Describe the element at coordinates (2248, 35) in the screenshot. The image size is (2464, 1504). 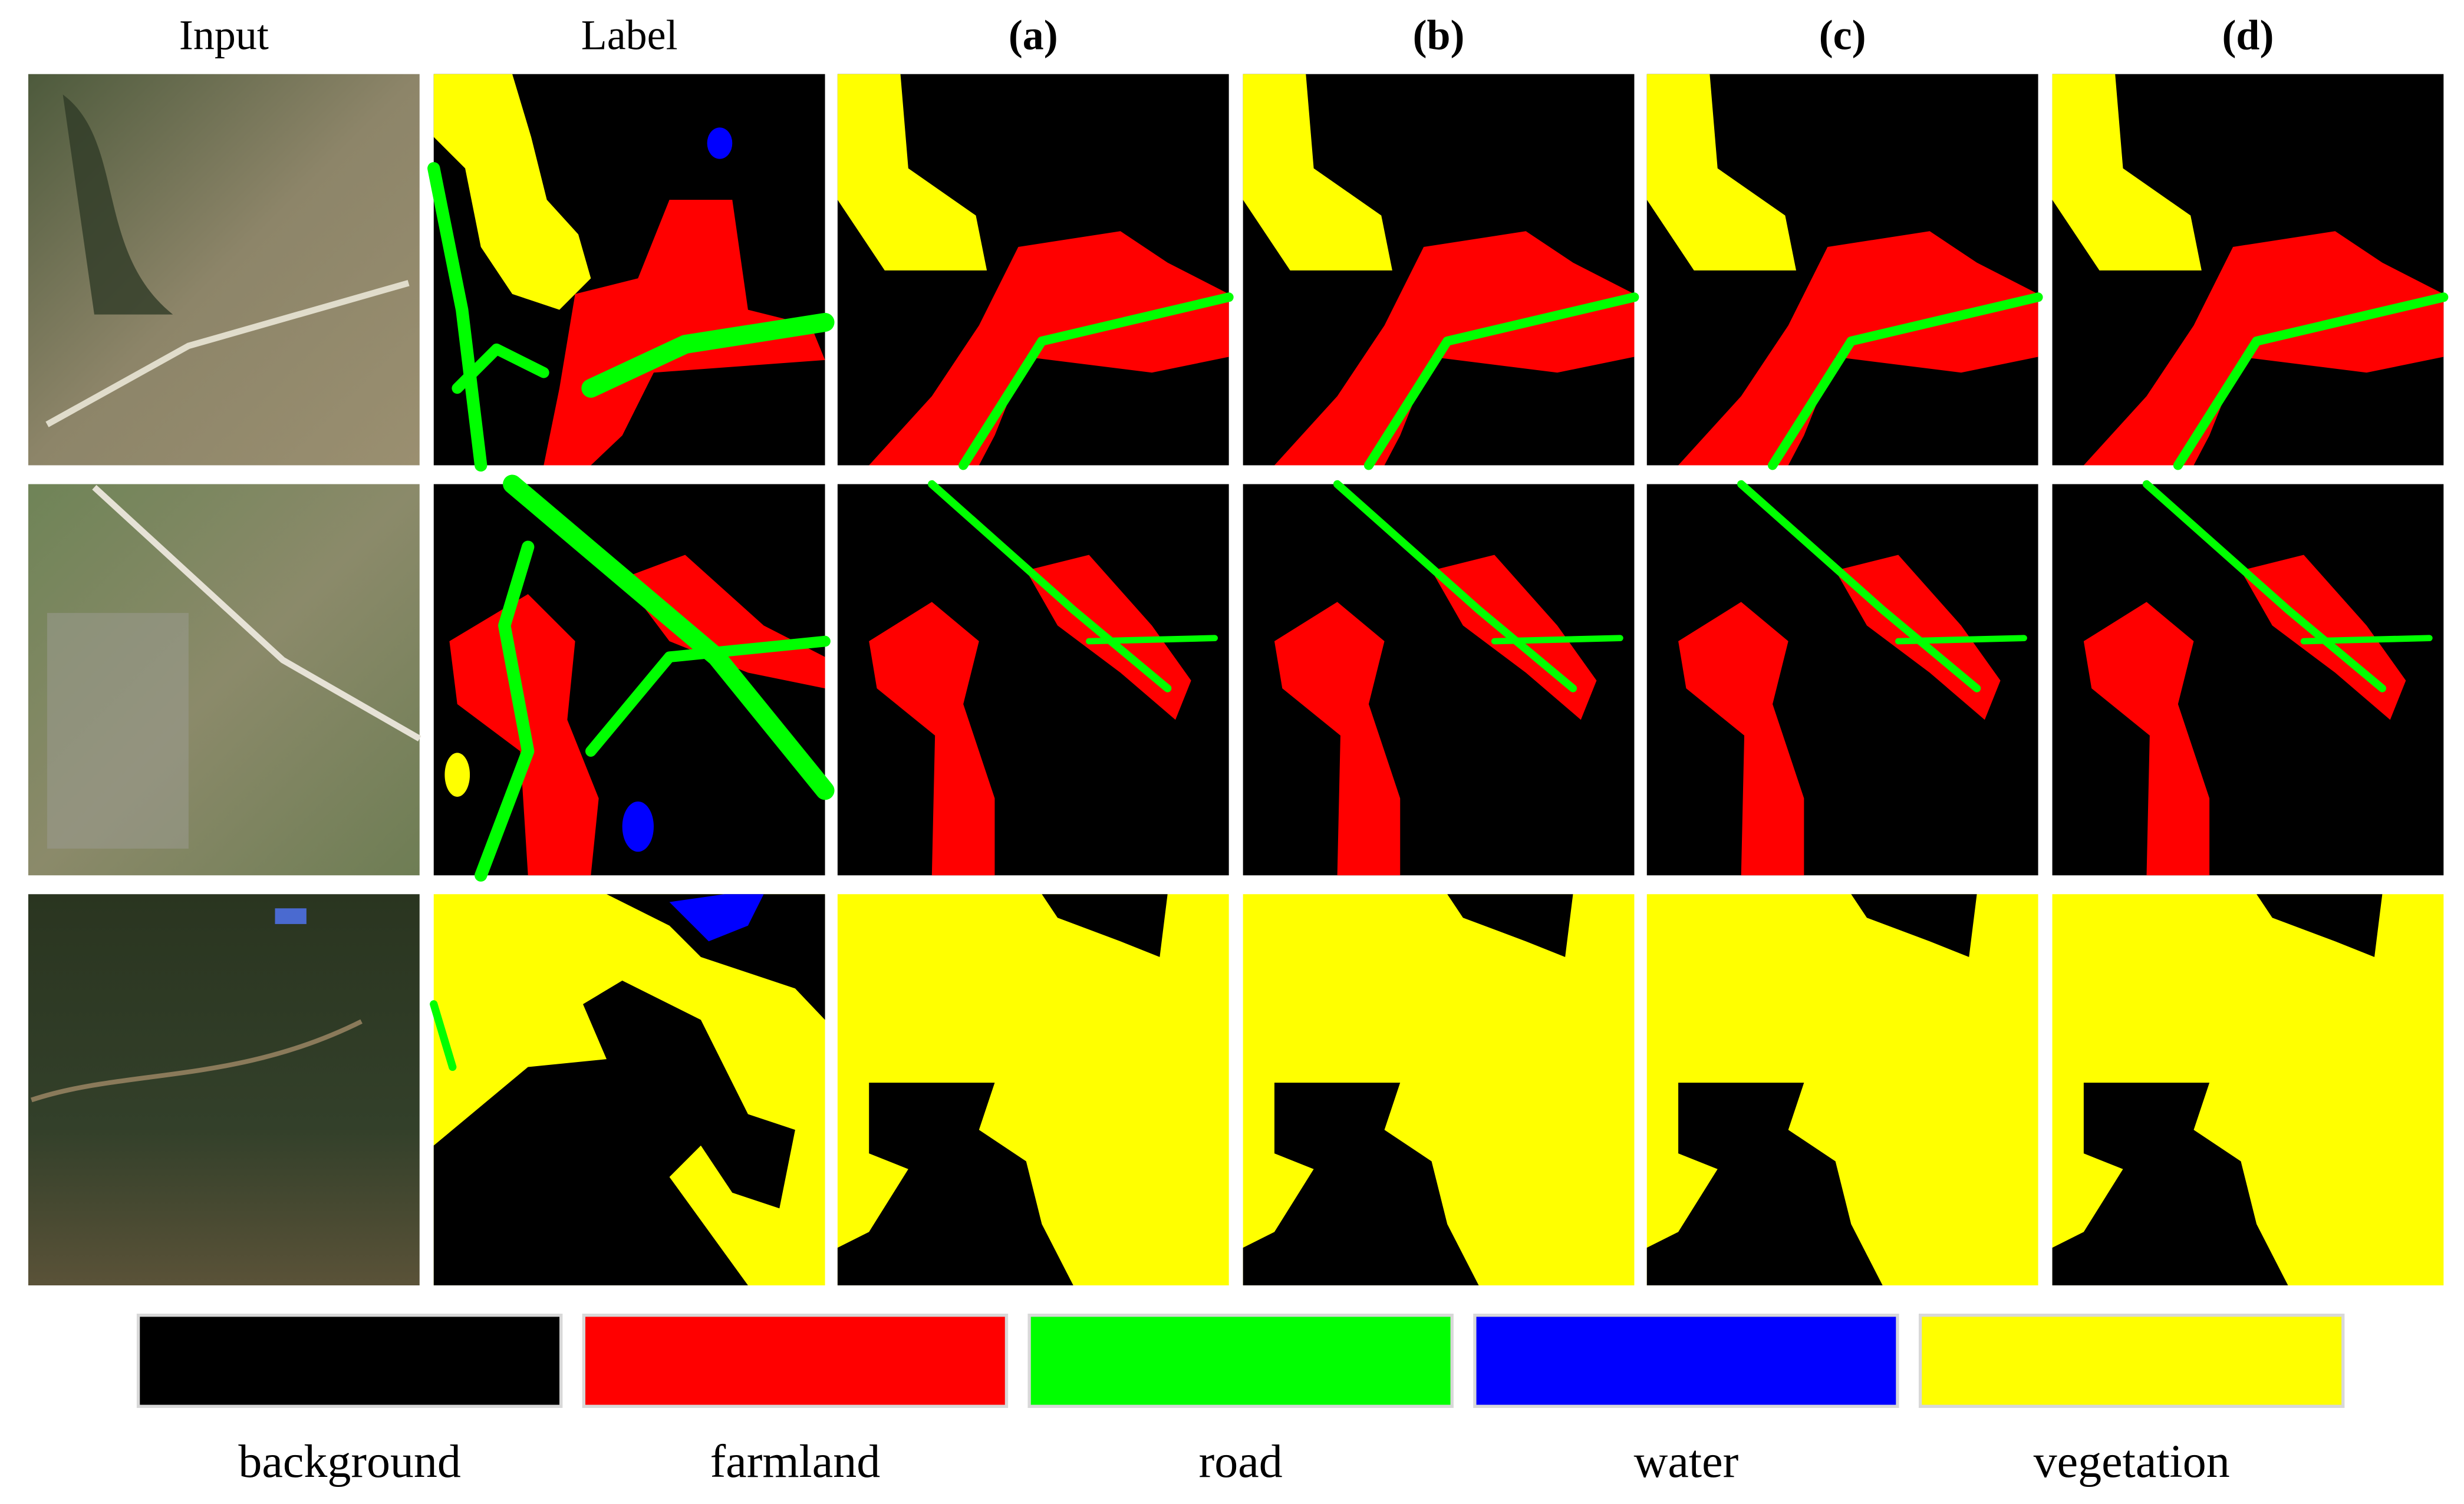
I see `column-header: (d)` at that location.